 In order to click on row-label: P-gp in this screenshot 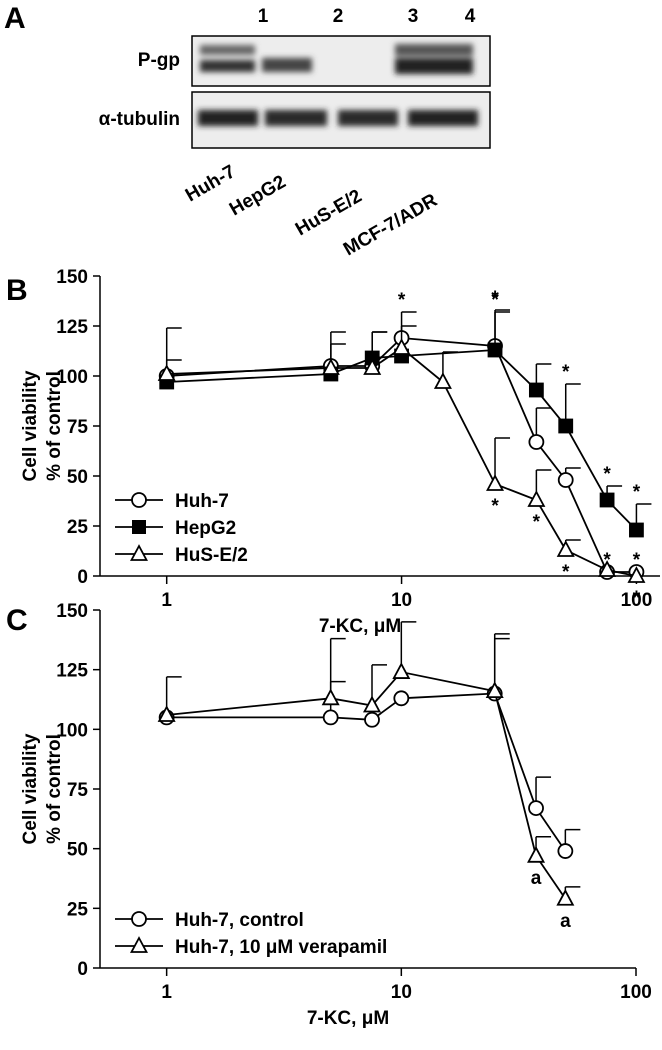, I will do `click(159, 60)`.